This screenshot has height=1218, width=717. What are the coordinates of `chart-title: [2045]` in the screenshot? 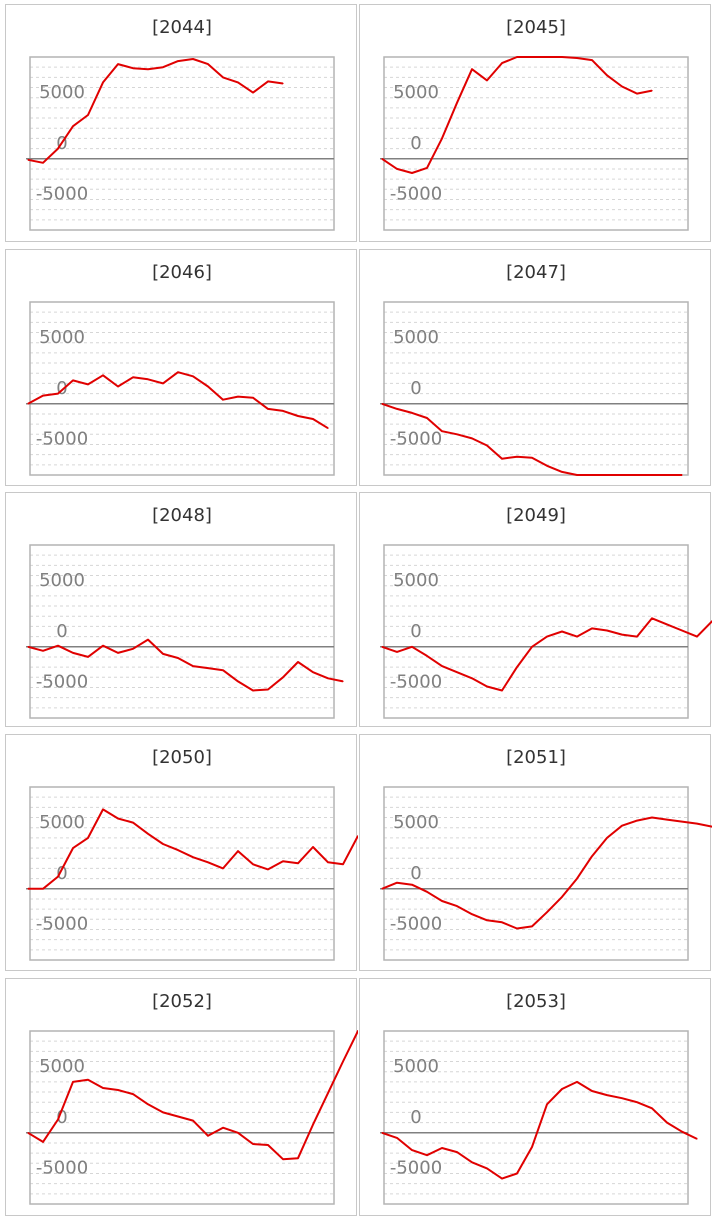 It's located at (536, 27).